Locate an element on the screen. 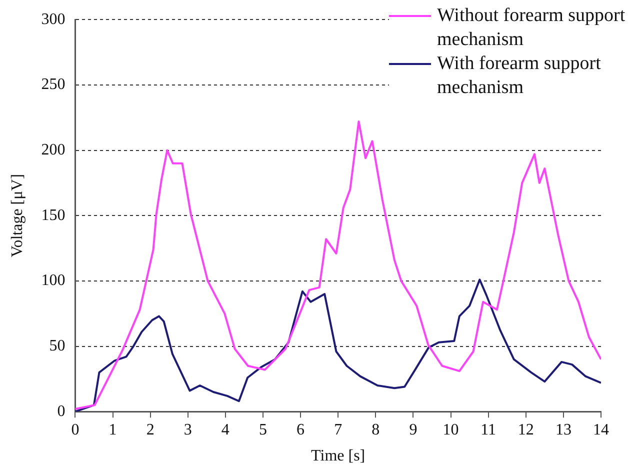  y-tick-label: 300 is located at coordinates (53, 19).